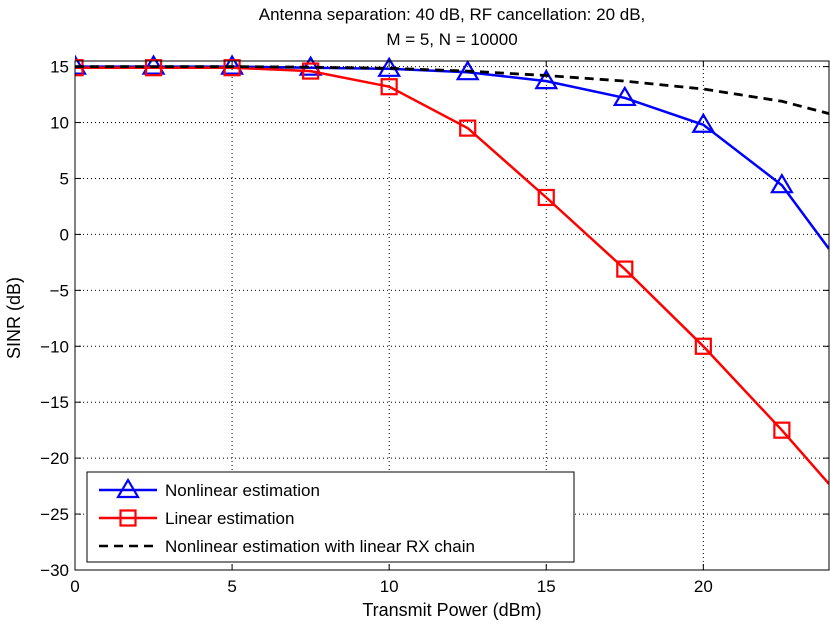  Describe the element at coordinates (14, 318) in the screenshot. I see `y-axis-label: SINR (dB)` at that location.